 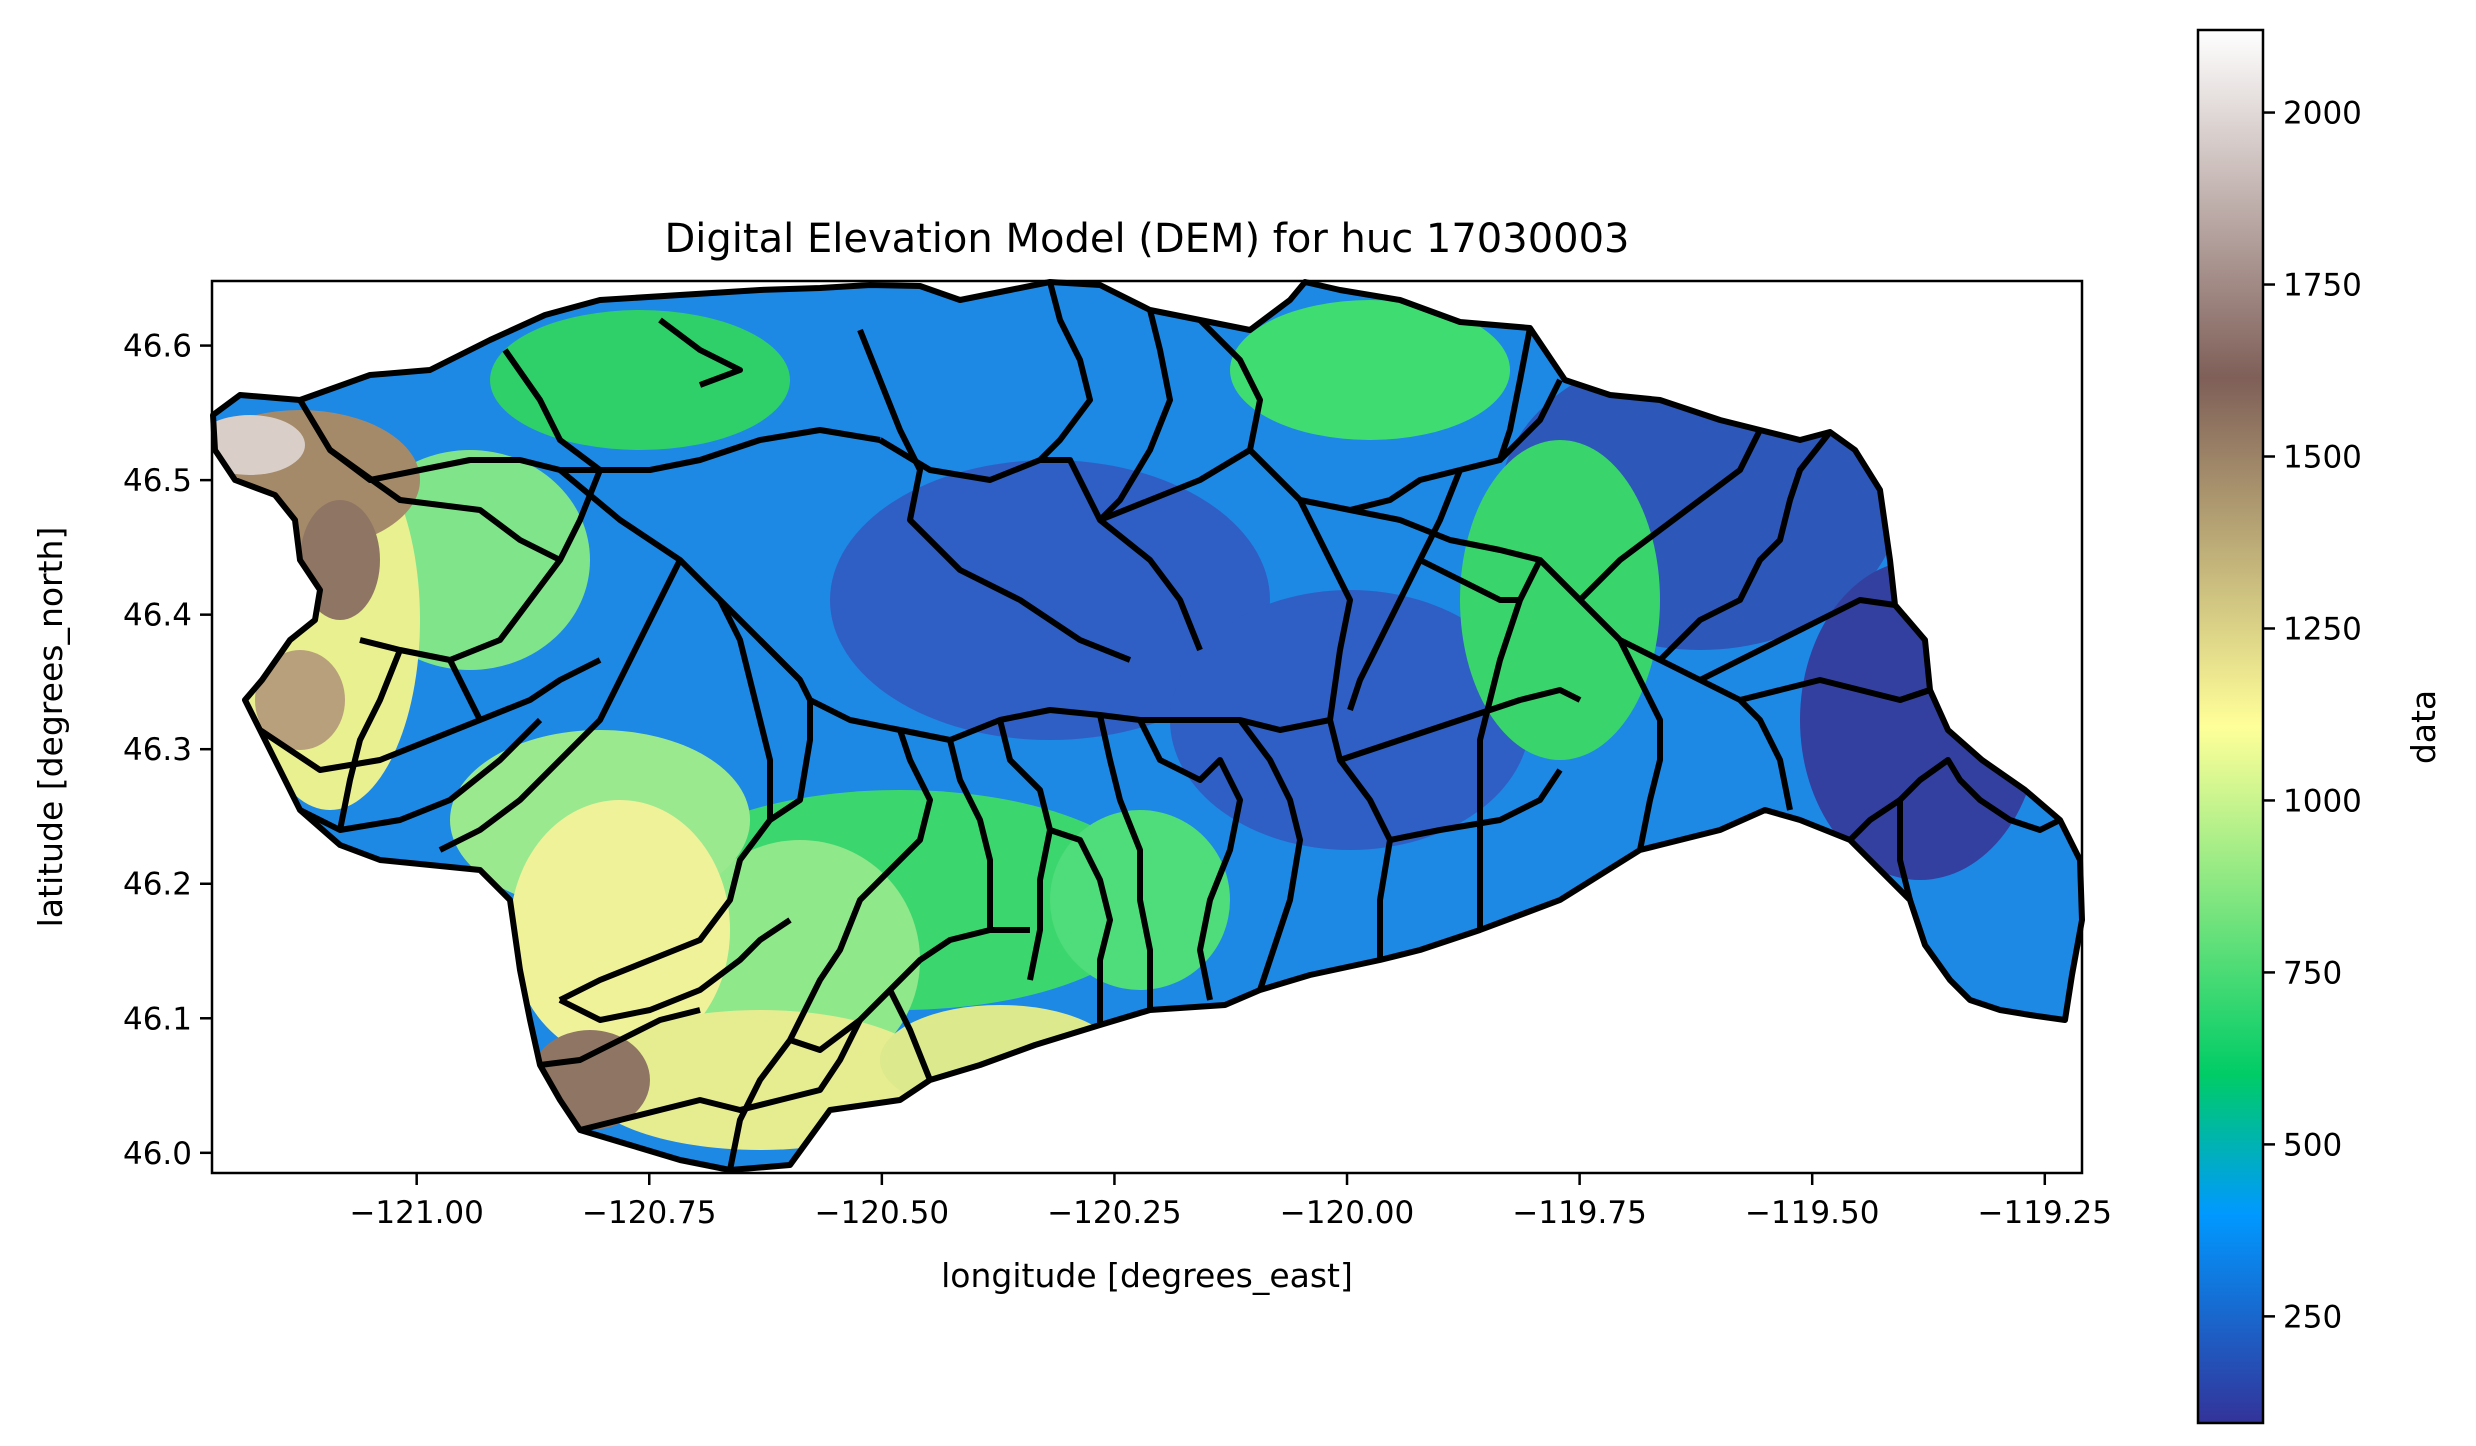 I want to click on x-tick-label: −120.50, so click(x=882, y=1213).